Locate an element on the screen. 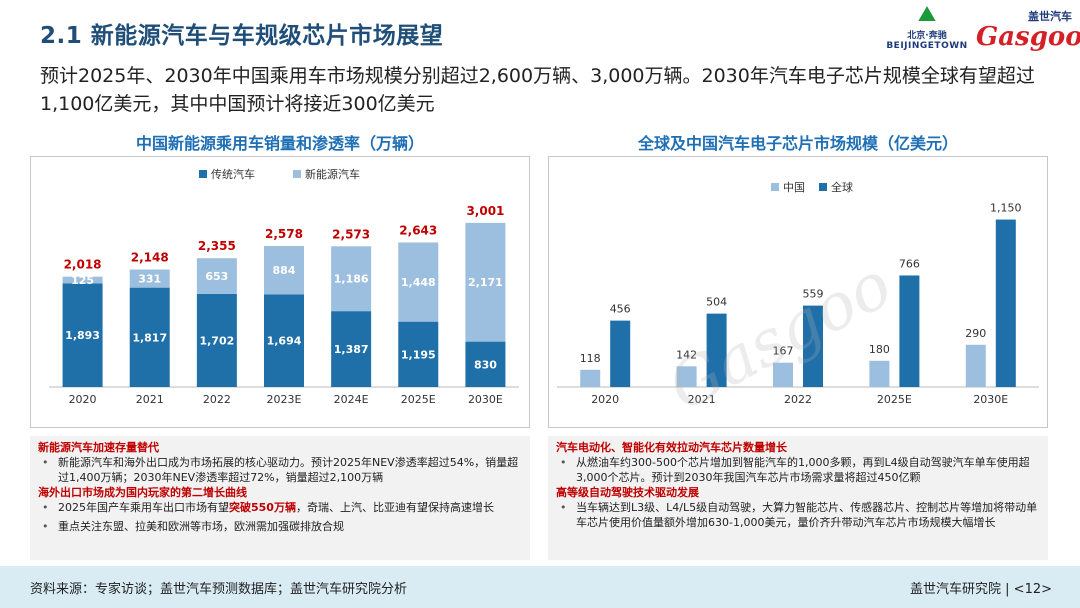 Image resolution: width=1080 pixels, height=608 pixels. left-label-traditional: 830 is located at coordinates (485, 364).